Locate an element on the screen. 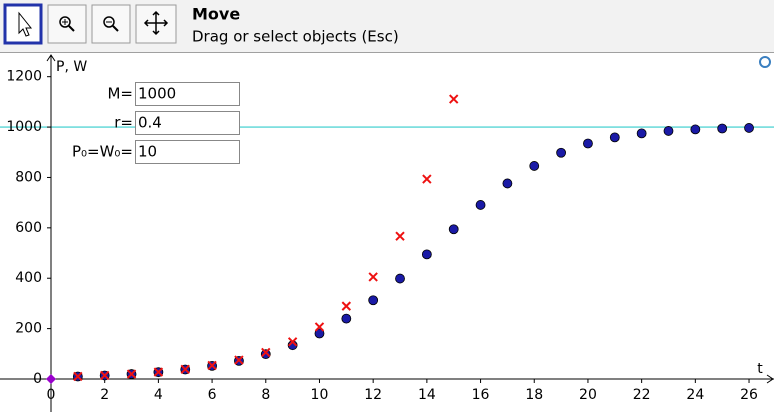 The width and height of the screenshot is (774, 412). point-marker is located at coordinates (51, 378).